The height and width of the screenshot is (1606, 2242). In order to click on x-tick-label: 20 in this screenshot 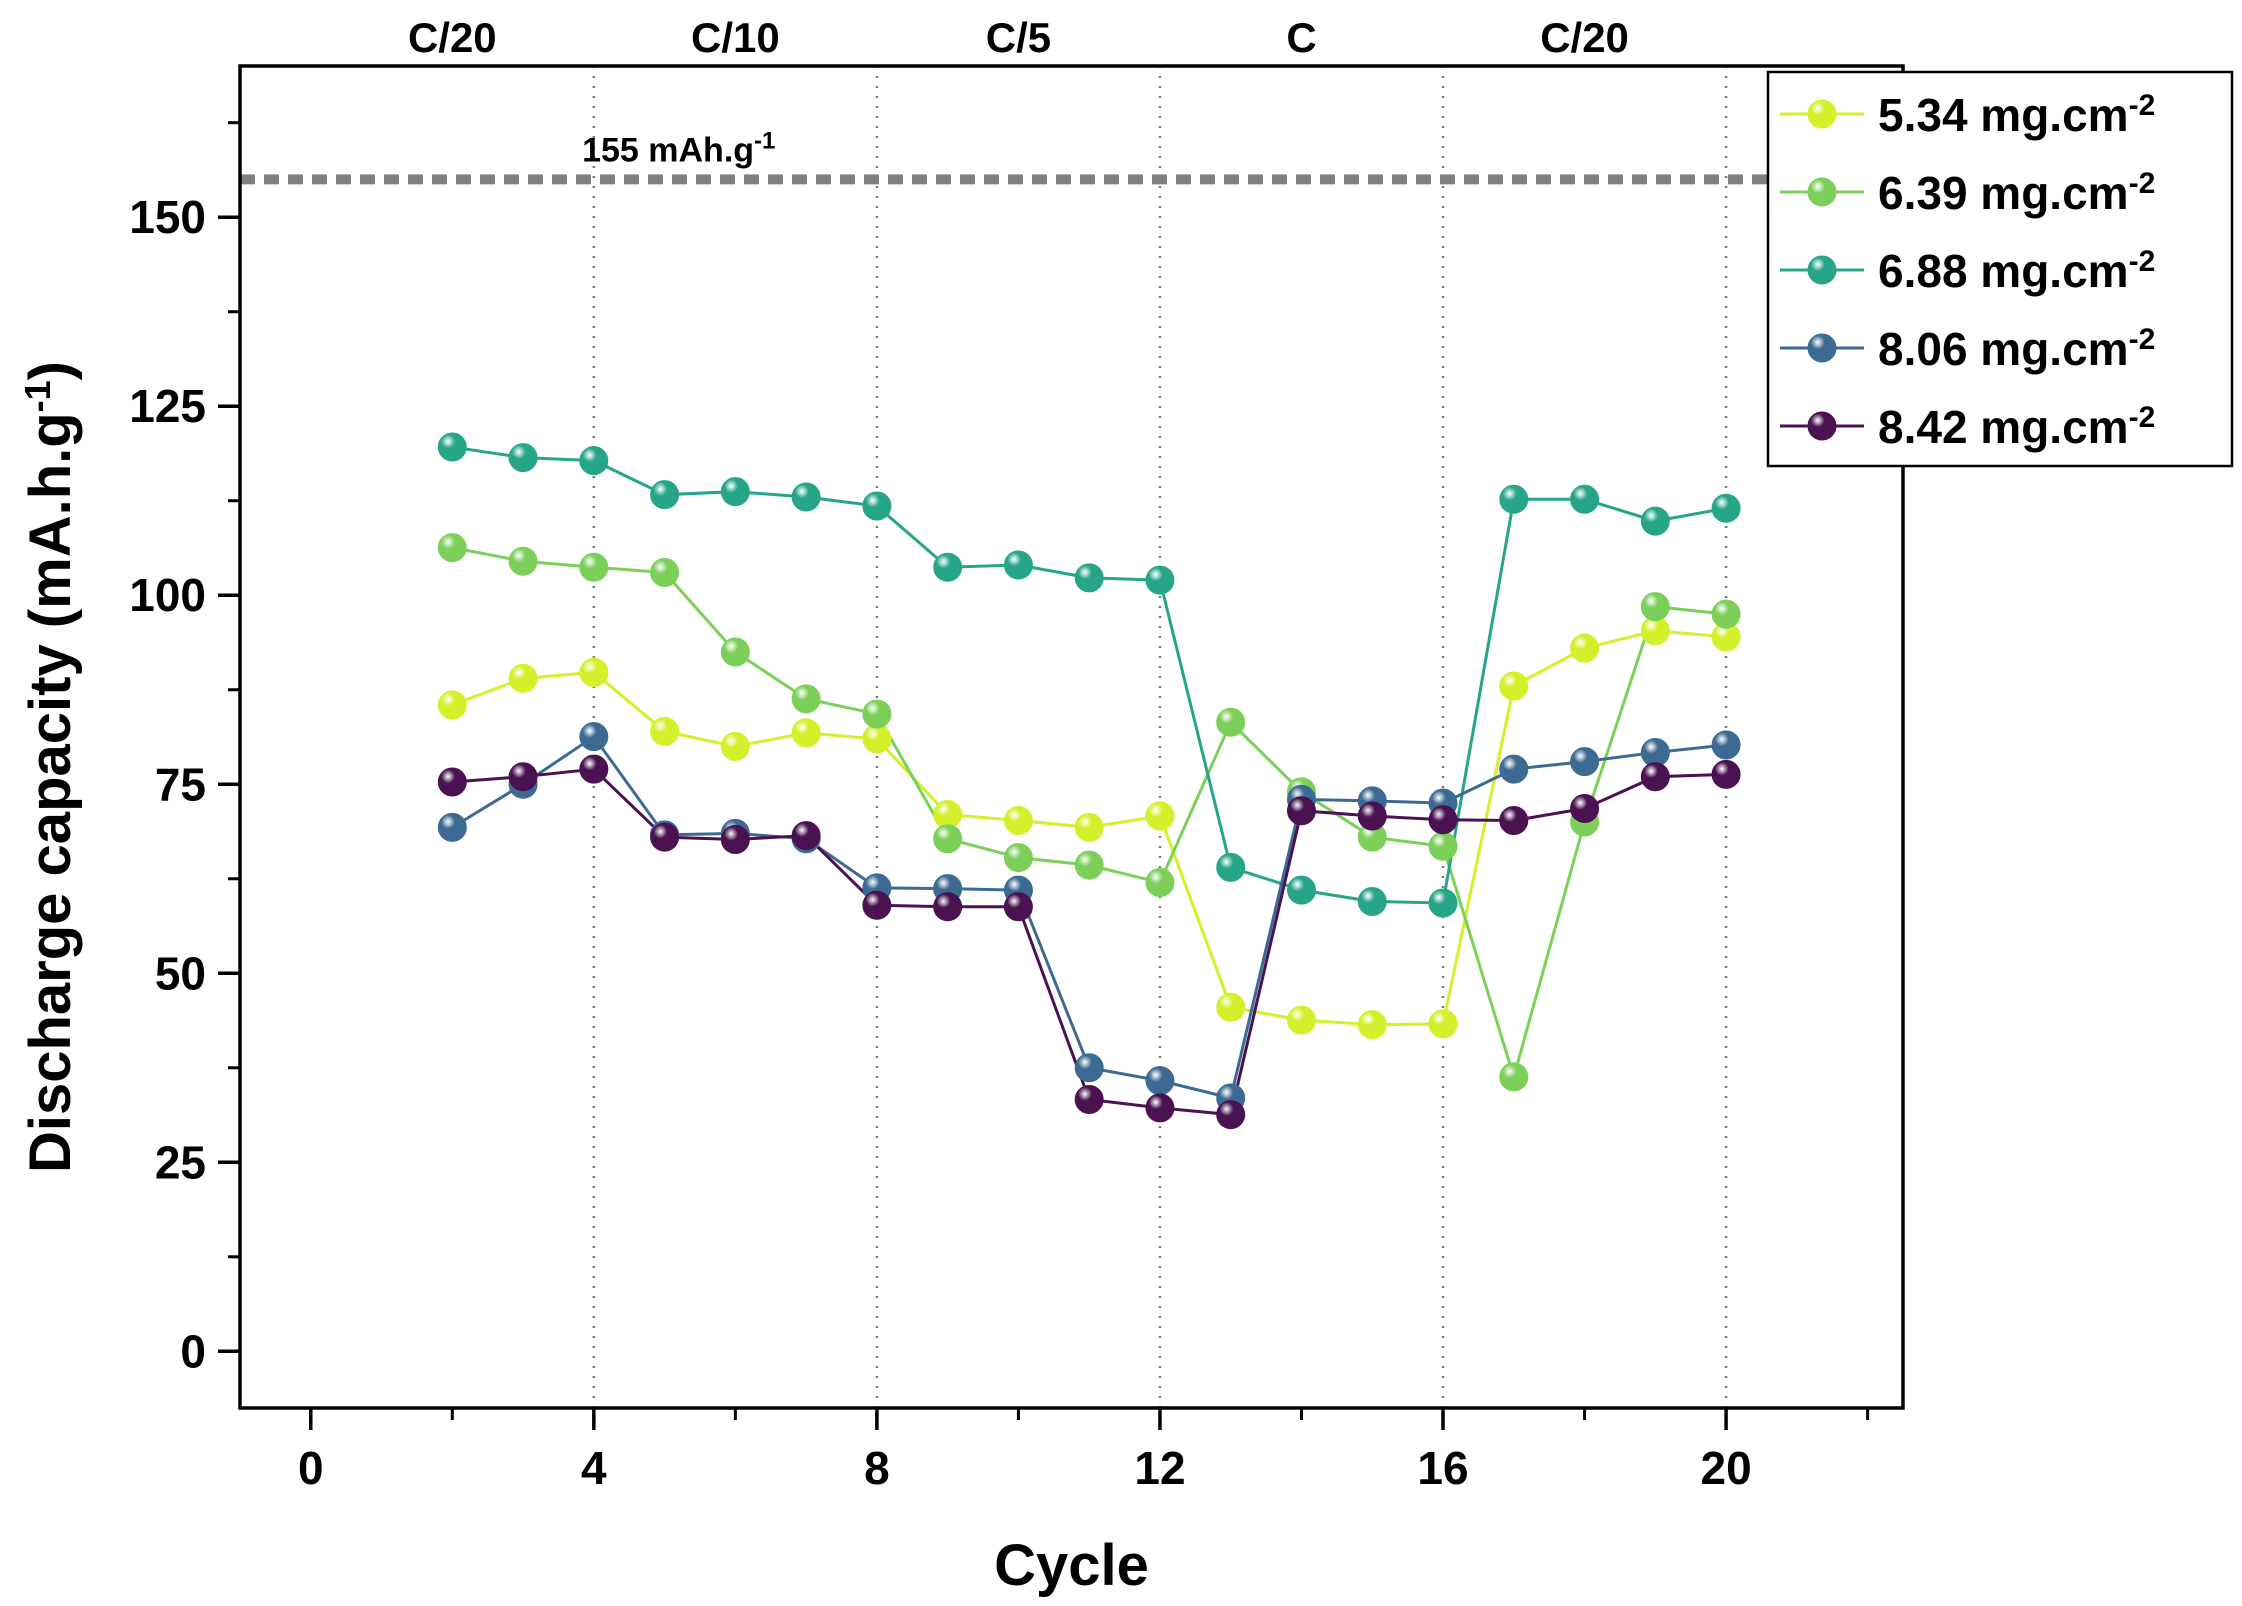, I will do `click(1725, 1468)`.